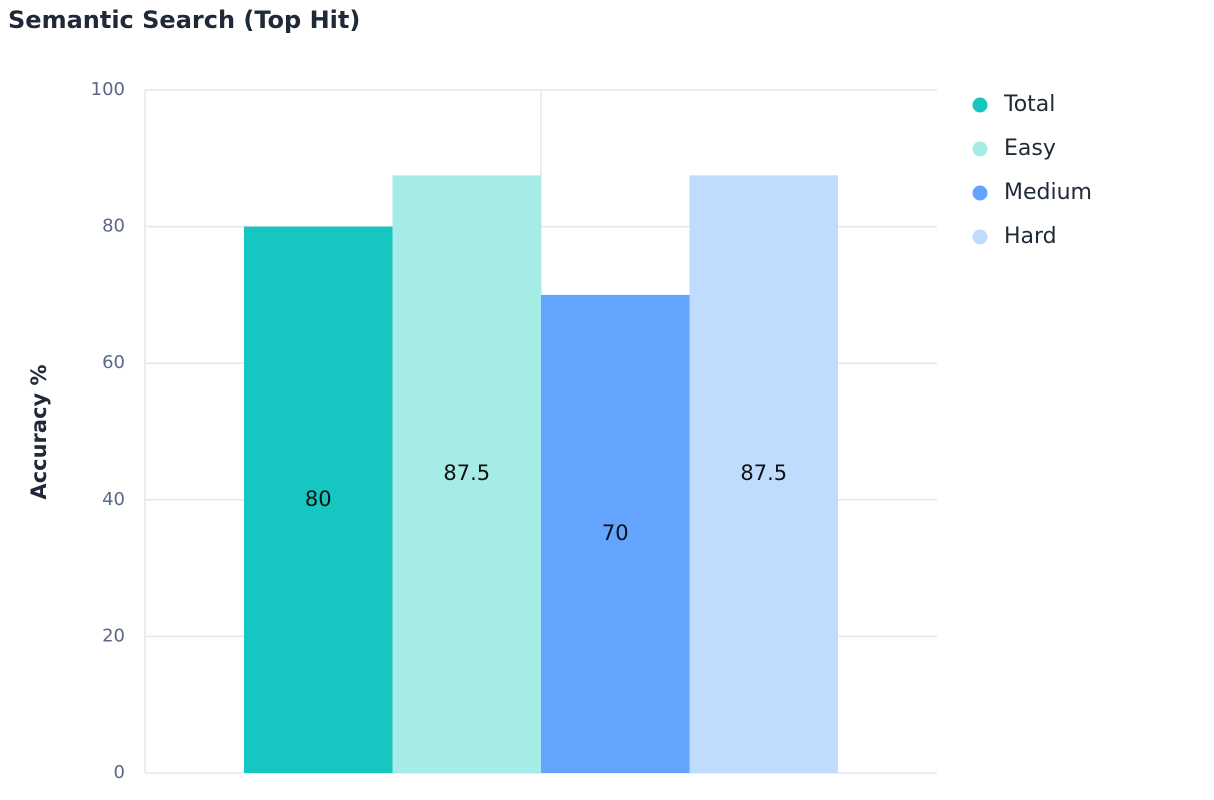  What do you see at coordinates (184, 20) in the screenshot?
I see `chart-title: Semantic Search (Top Hit)` at bounding box center [184, 20].